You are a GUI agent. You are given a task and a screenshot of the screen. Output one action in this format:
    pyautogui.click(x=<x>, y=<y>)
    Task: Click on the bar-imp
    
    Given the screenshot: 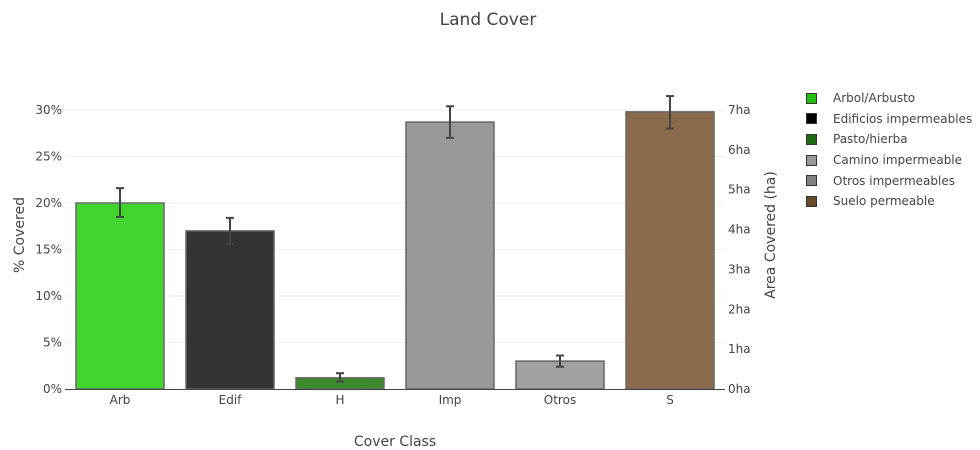 What is the action you would take?
    pyautogui.click(x=450, y=255)
    